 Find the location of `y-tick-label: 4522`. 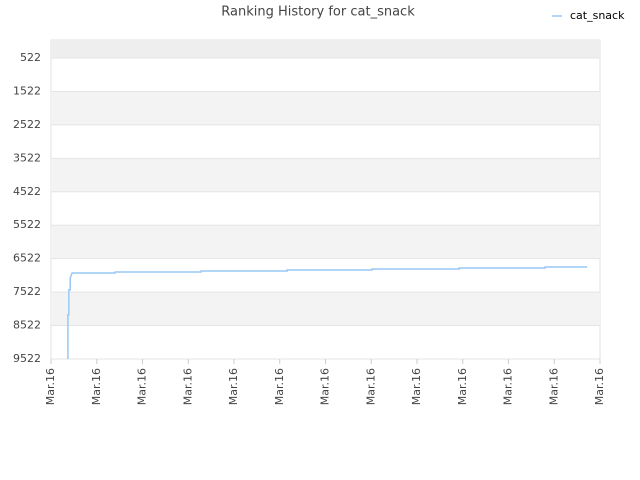

y-tick-label: 4522 is located at coordinates (27, 191).